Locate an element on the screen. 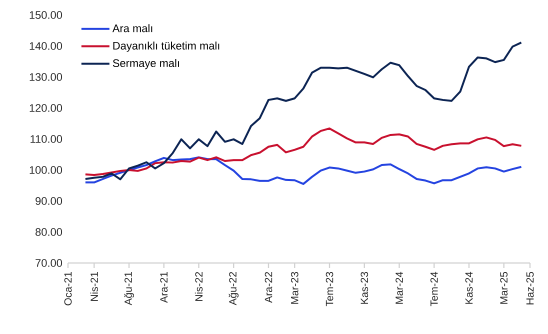 The width and height of the screenshot is (548, 334). x-tick-label: Ara-21 is located at coordinates (164, 287).